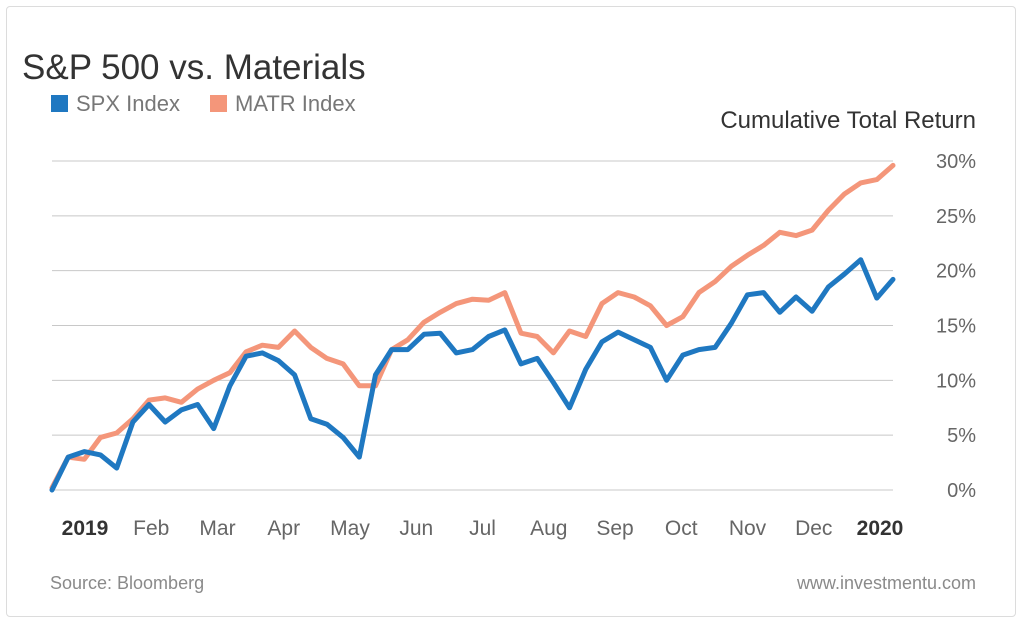 Image resolution: width=1024 pixels, height=625 pixels. What do you see at coordinates (813, 528) in the screenshot?
I see `x-tick-label: Dec` at bounding box center [813, 528].